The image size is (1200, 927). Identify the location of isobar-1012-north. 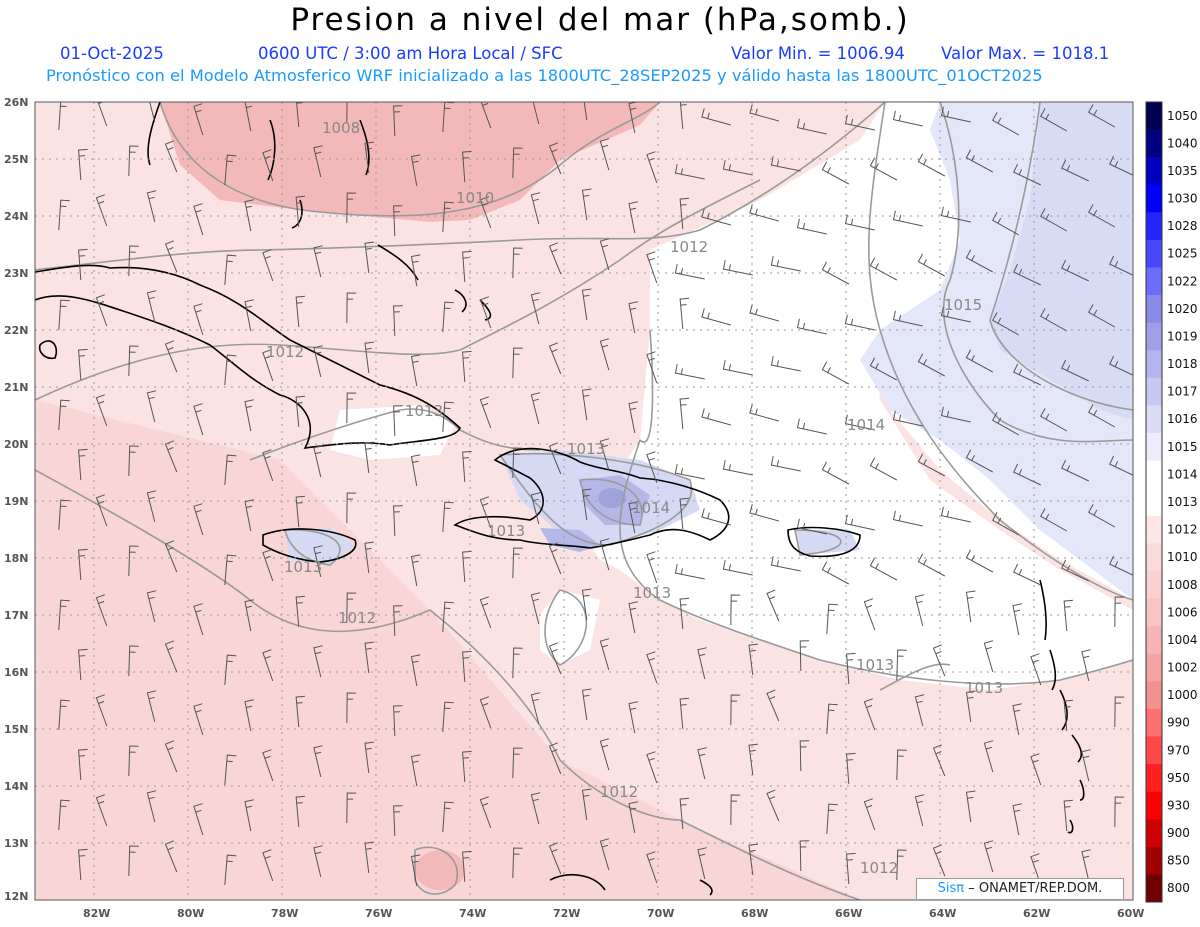
(398, 290).